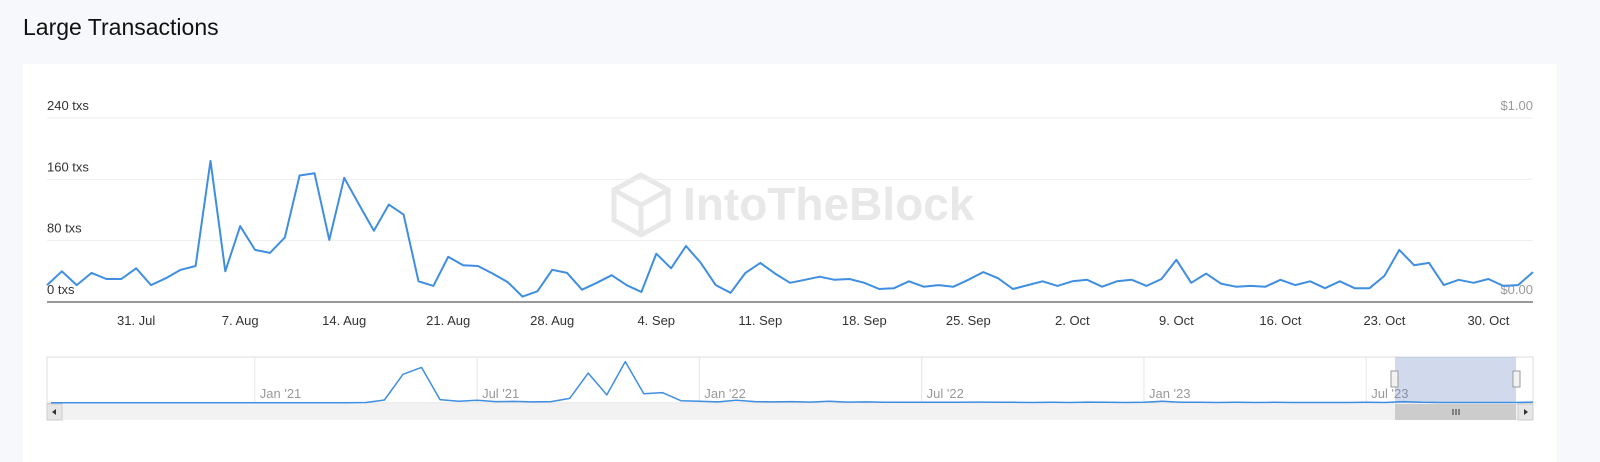  Describe the element at coordinates (448, 320) in the screenshot. I see `x-tick-label: 21. Aug` at that location.